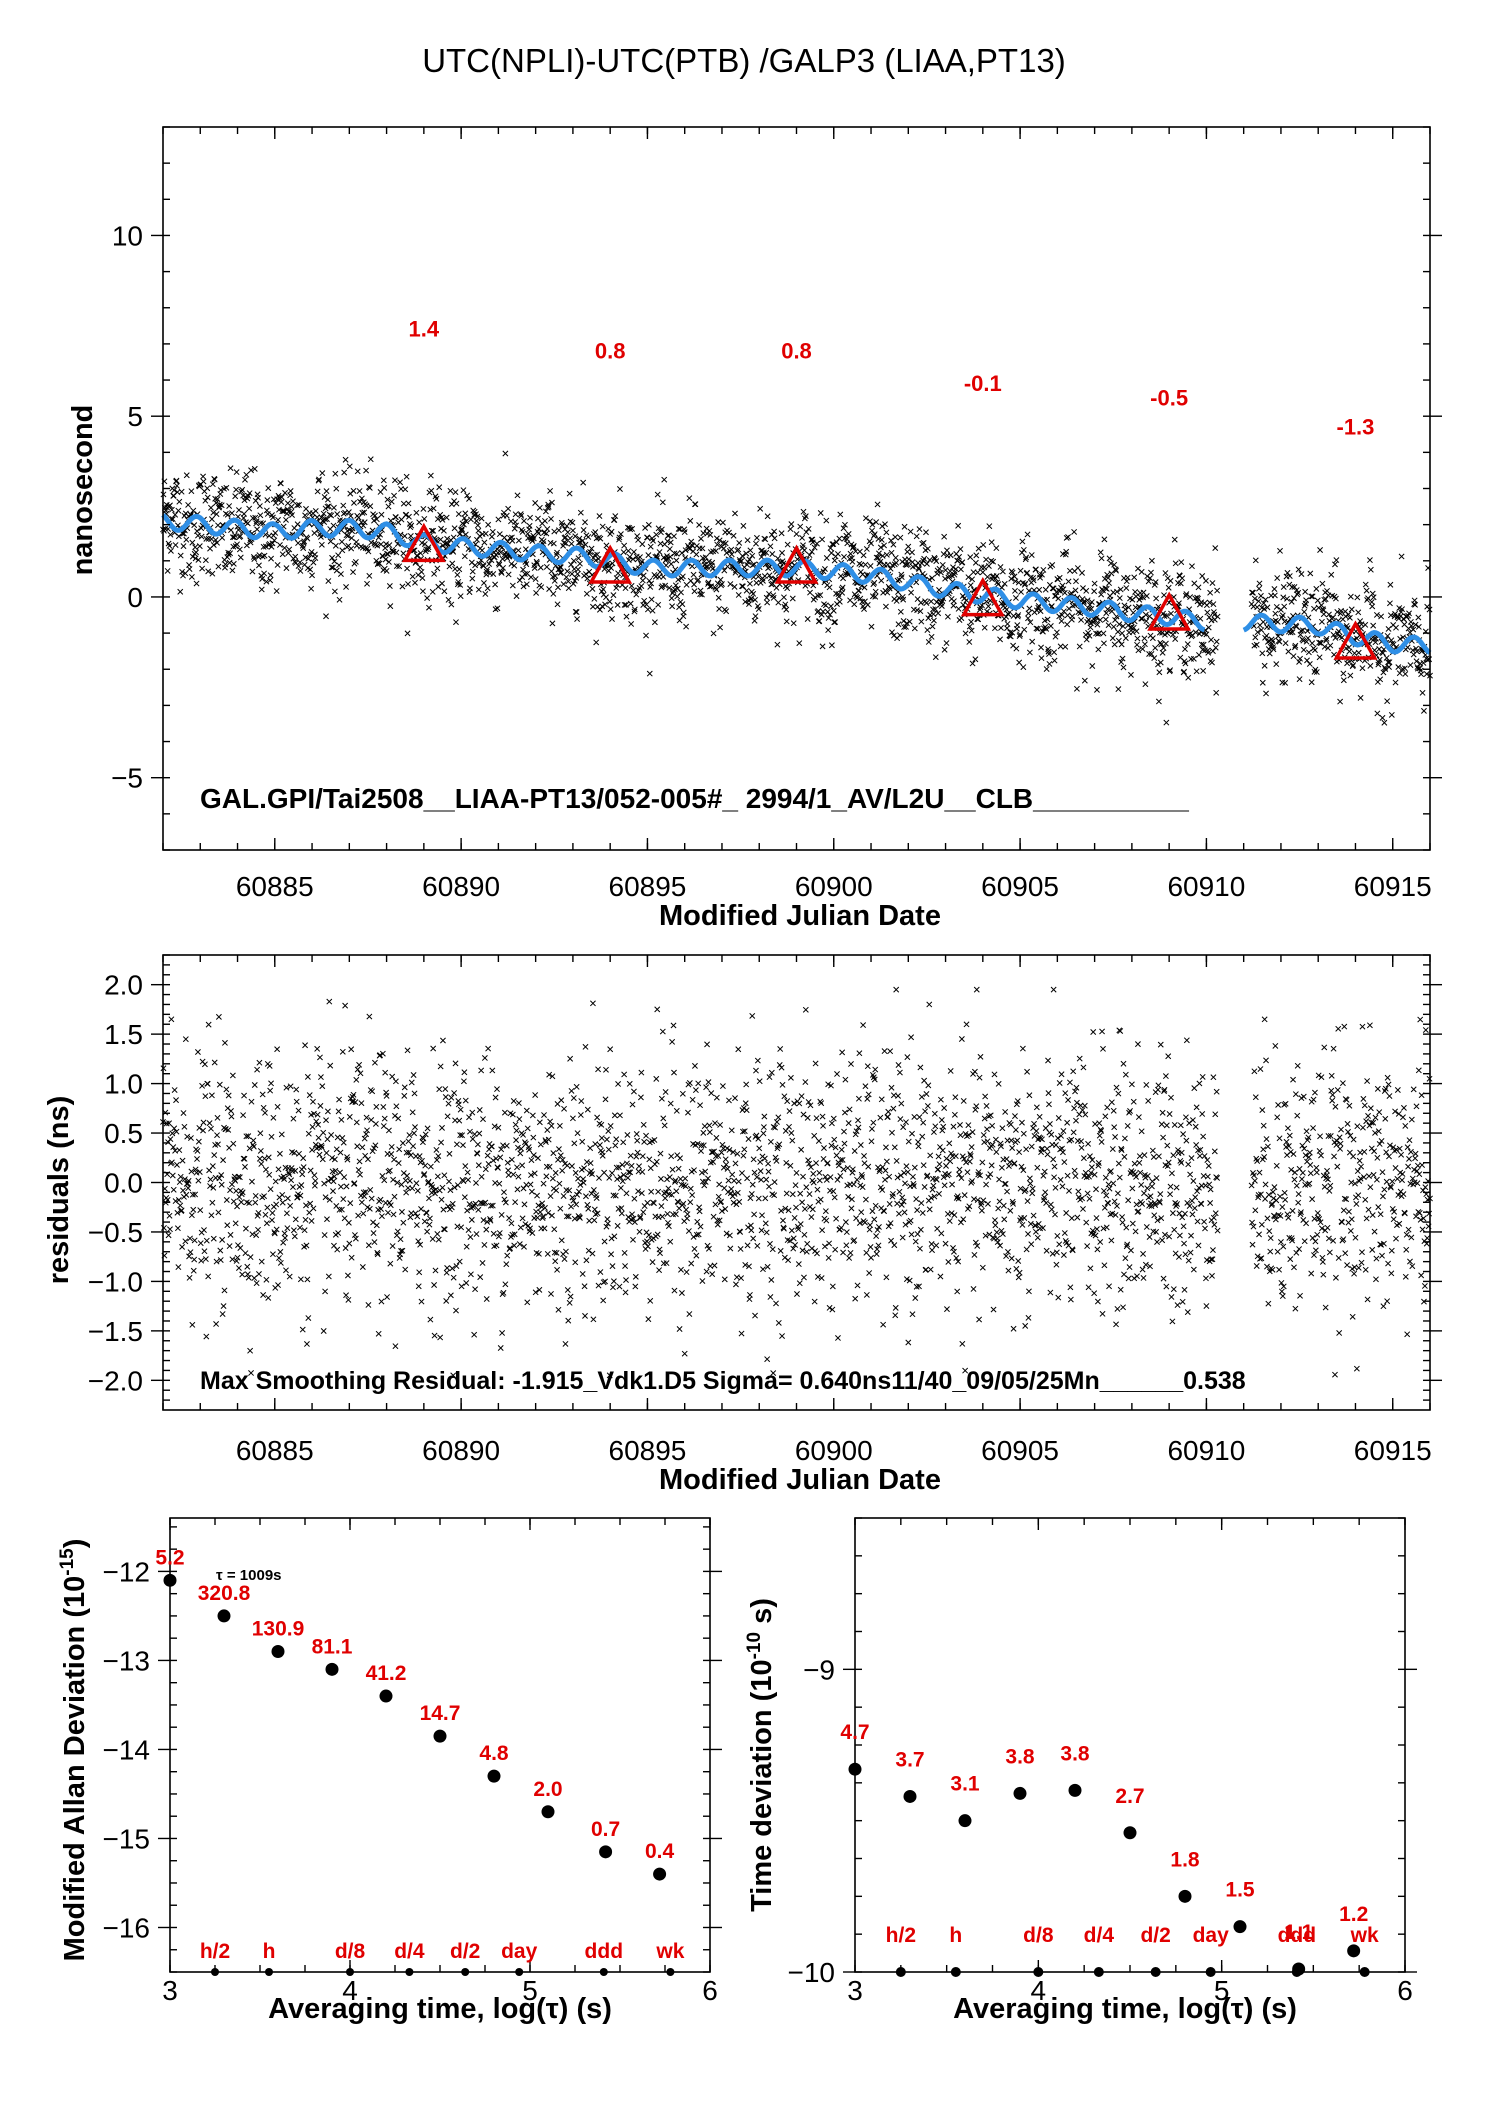 Image resolution: width=1488 pixels, height=2105 pixels. Describe the element at coordinates (1356, 426) in the screenshot. I see `average-value-label: -1.3` at that location.